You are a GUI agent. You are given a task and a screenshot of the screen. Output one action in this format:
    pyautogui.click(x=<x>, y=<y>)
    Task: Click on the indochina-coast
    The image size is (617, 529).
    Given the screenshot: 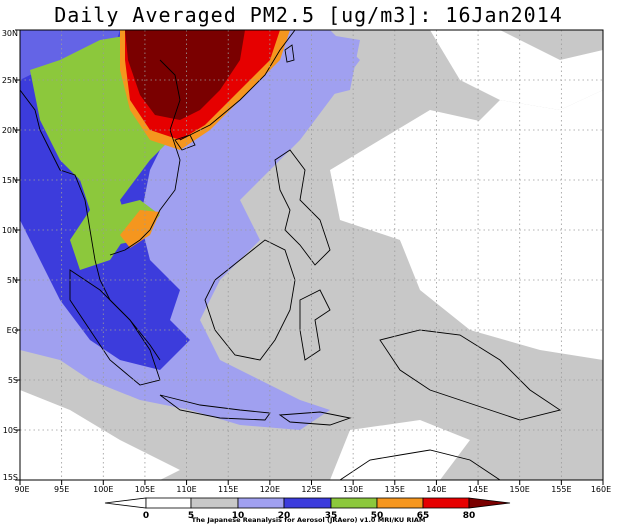 What is the action you would take?
    pyautogui.click(x=145, y=157)
    